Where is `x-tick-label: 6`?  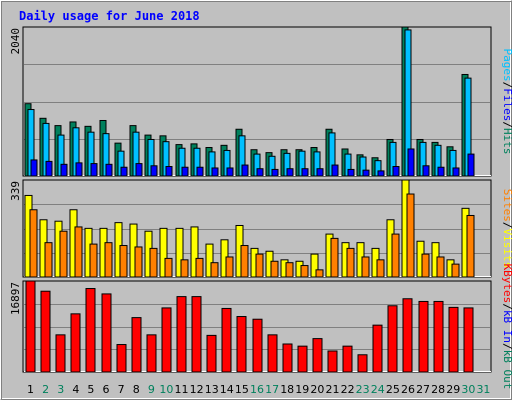 x-tick-label: 6 is located at coordinates (106, 389).